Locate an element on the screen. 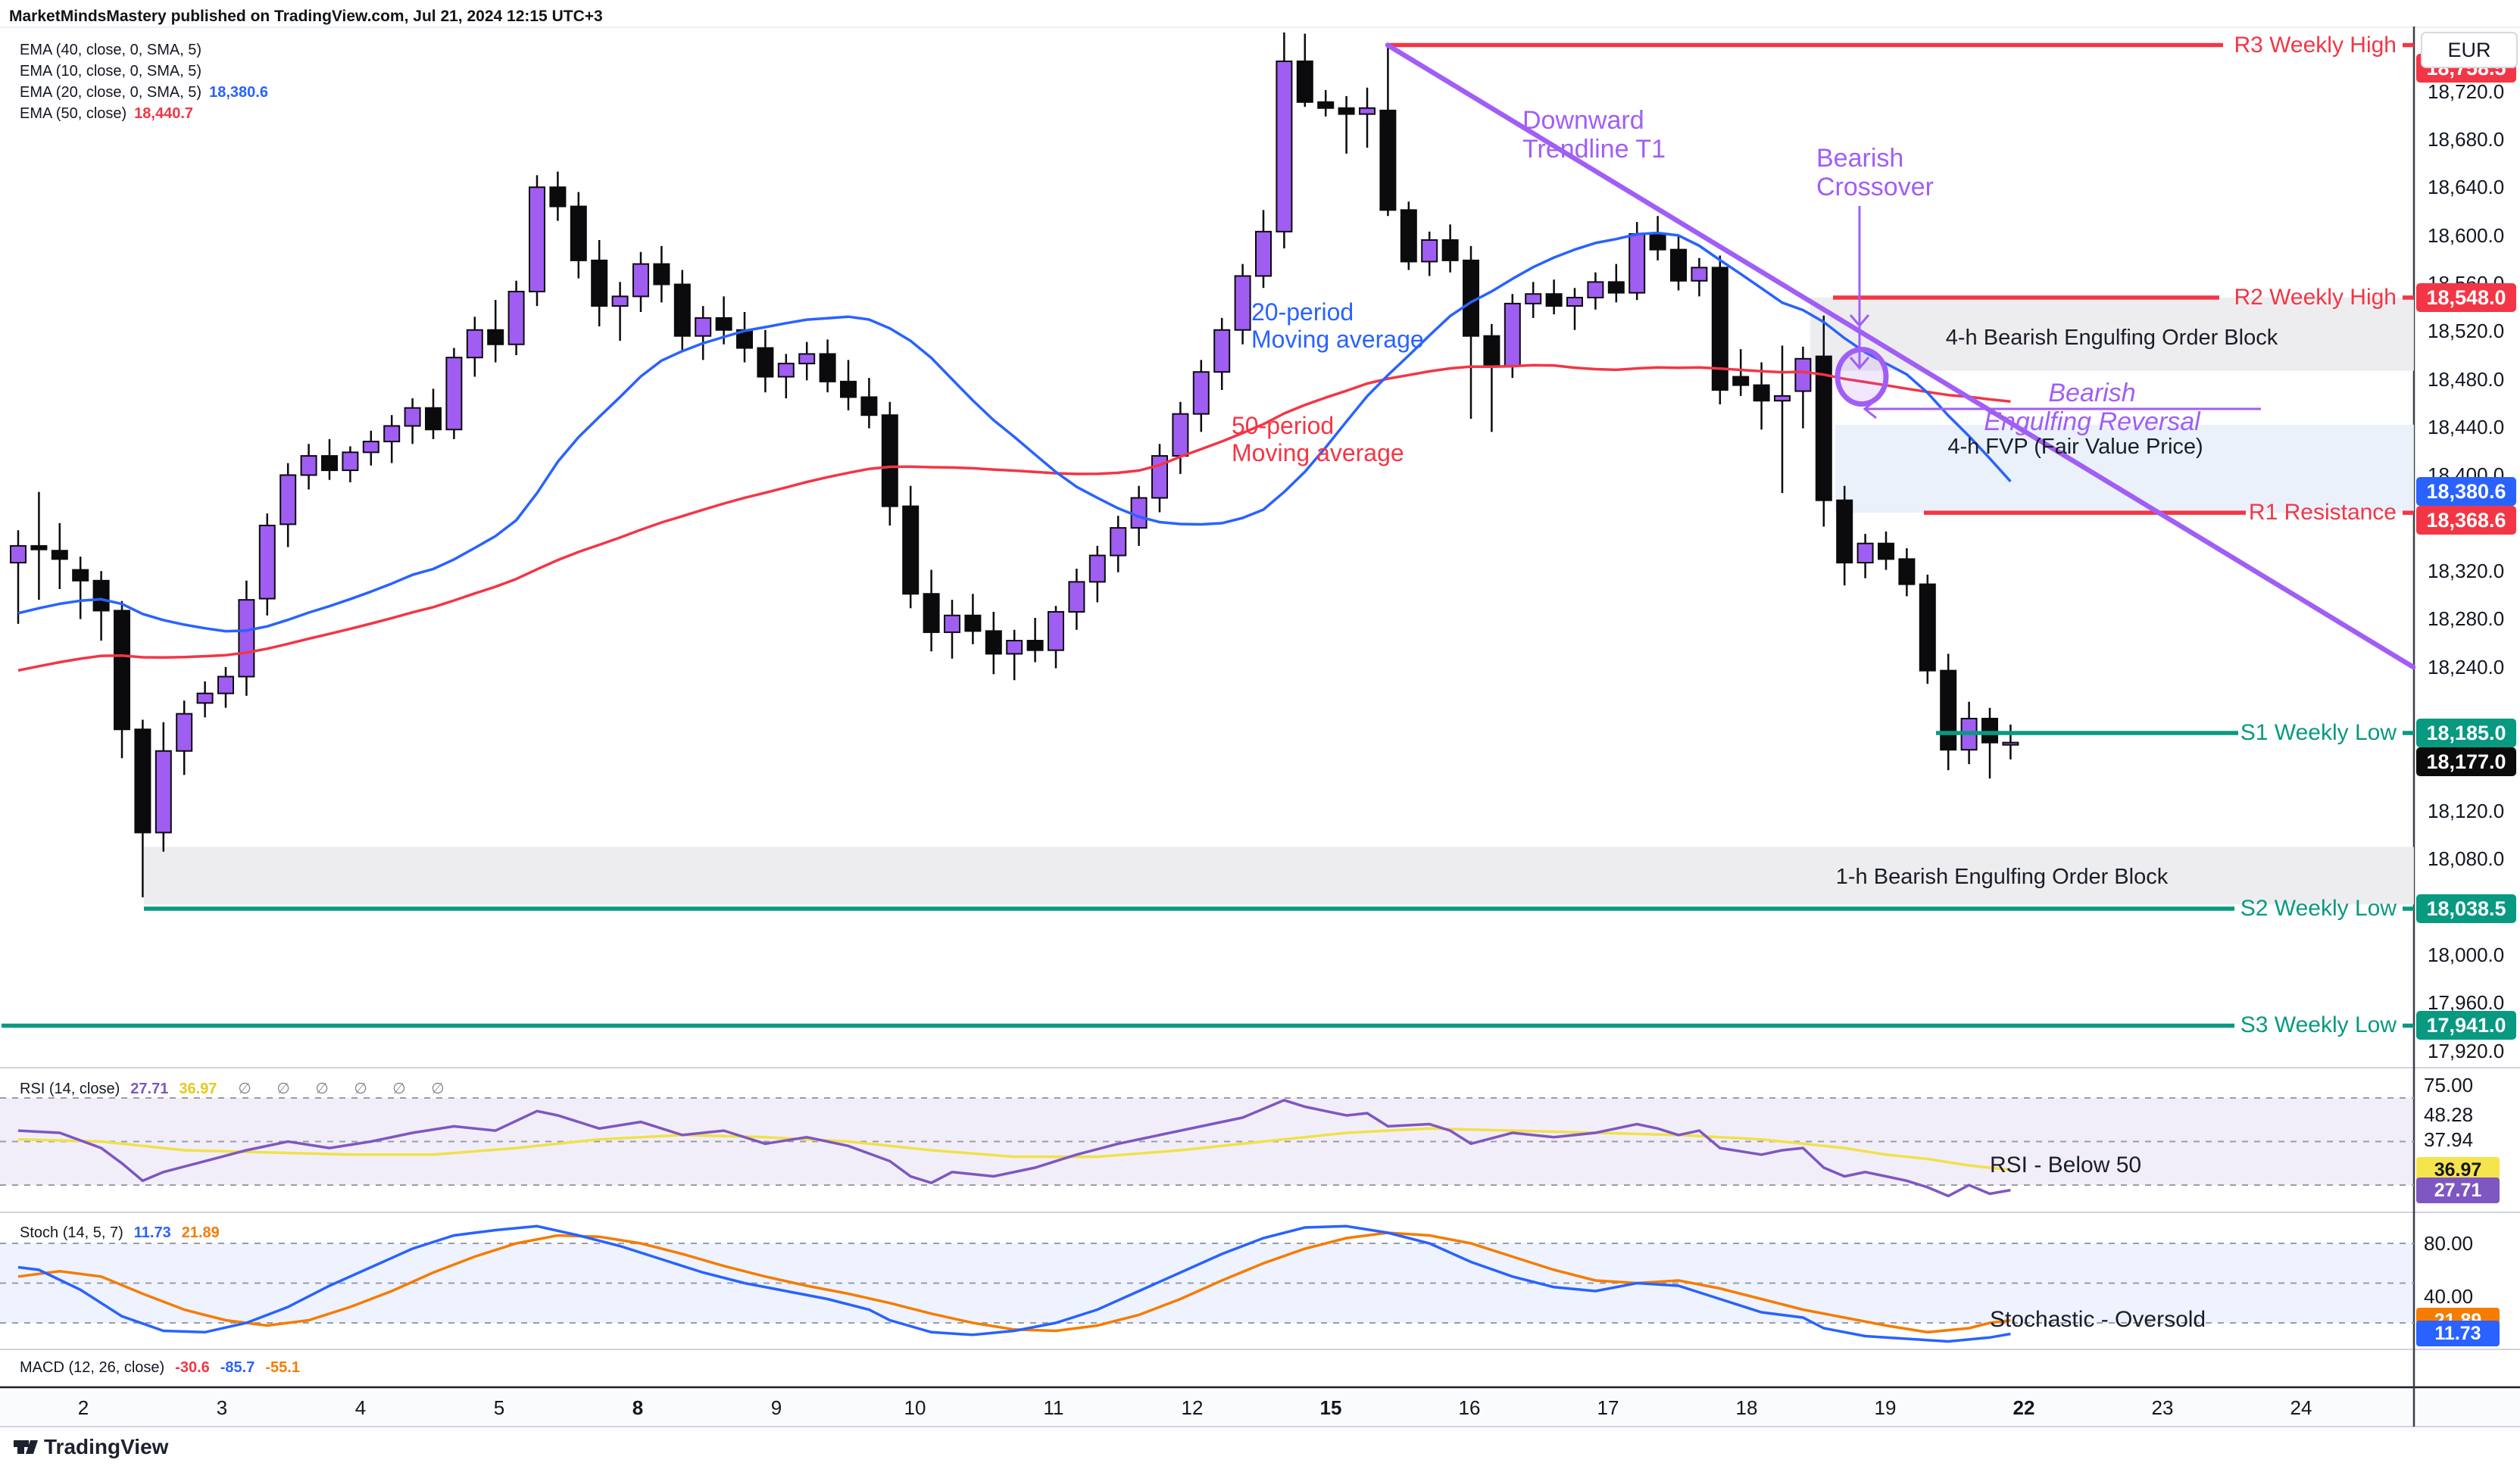 This screenshot has width=2520, height=1466. ma50-annotation: 50-period Moving average is located at coordinates (1318, 439).